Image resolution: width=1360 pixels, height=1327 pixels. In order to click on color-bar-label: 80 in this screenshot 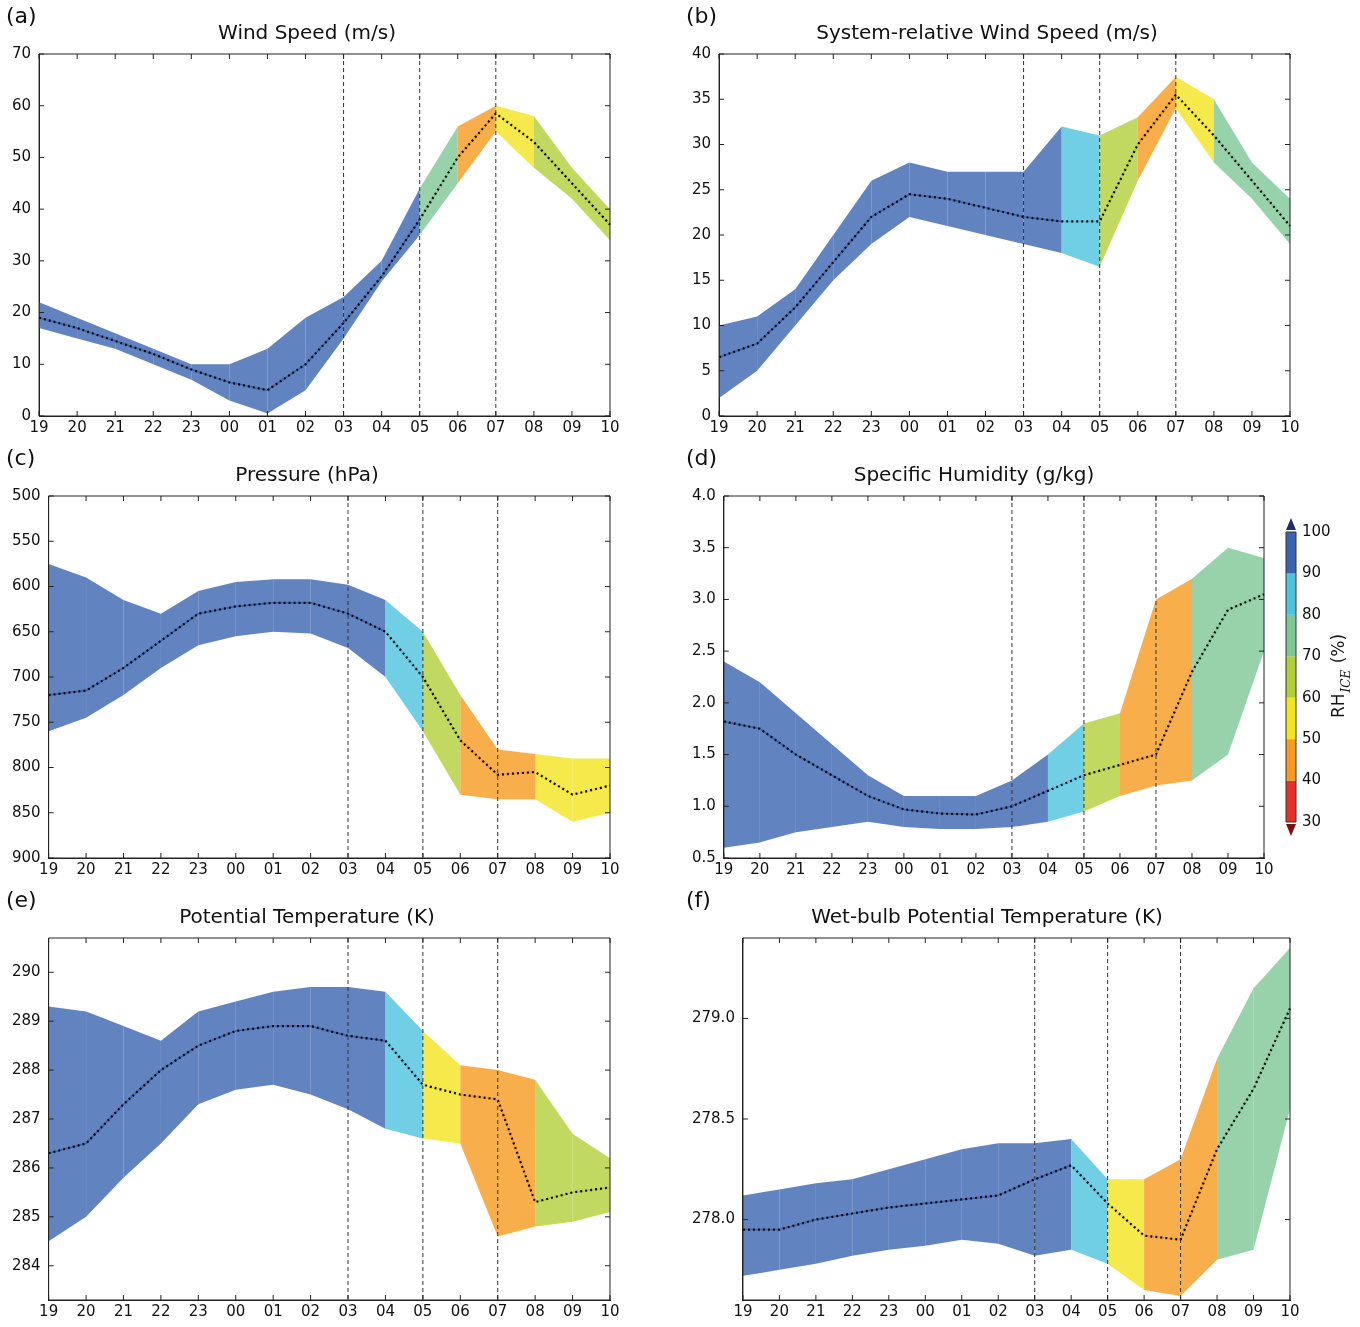, I will do `click(1312, 613)`.